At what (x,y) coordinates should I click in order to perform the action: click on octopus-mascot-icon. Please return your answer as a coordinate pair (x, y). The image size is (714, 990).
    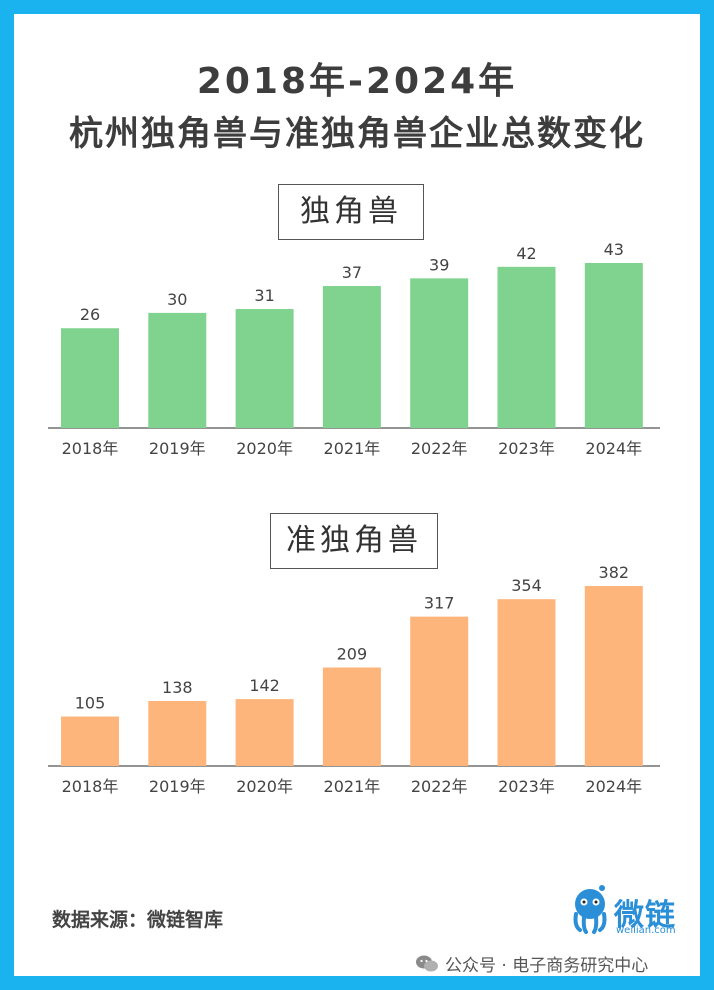
    Looking at the image, I should click on (590, 909).